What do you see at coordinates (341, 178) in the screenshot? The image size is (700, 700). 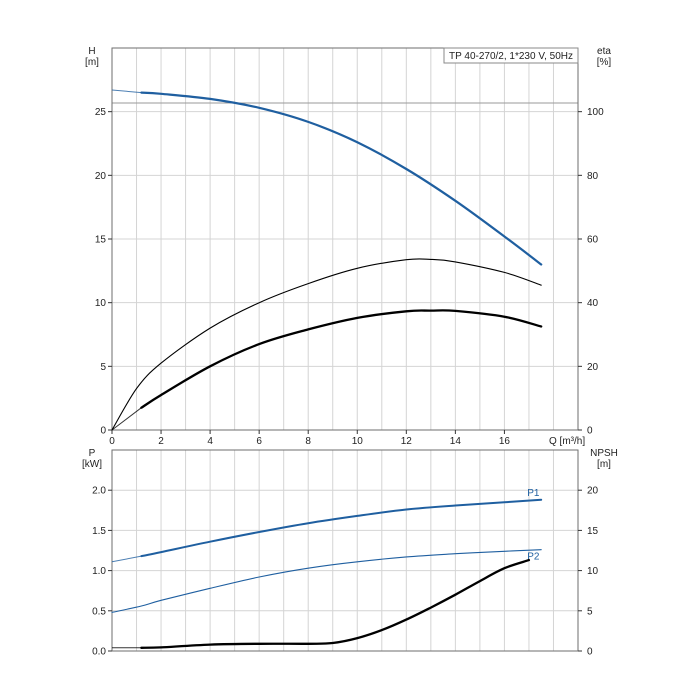 I see `curve-1-1-line` at bounding box center [341, 178].